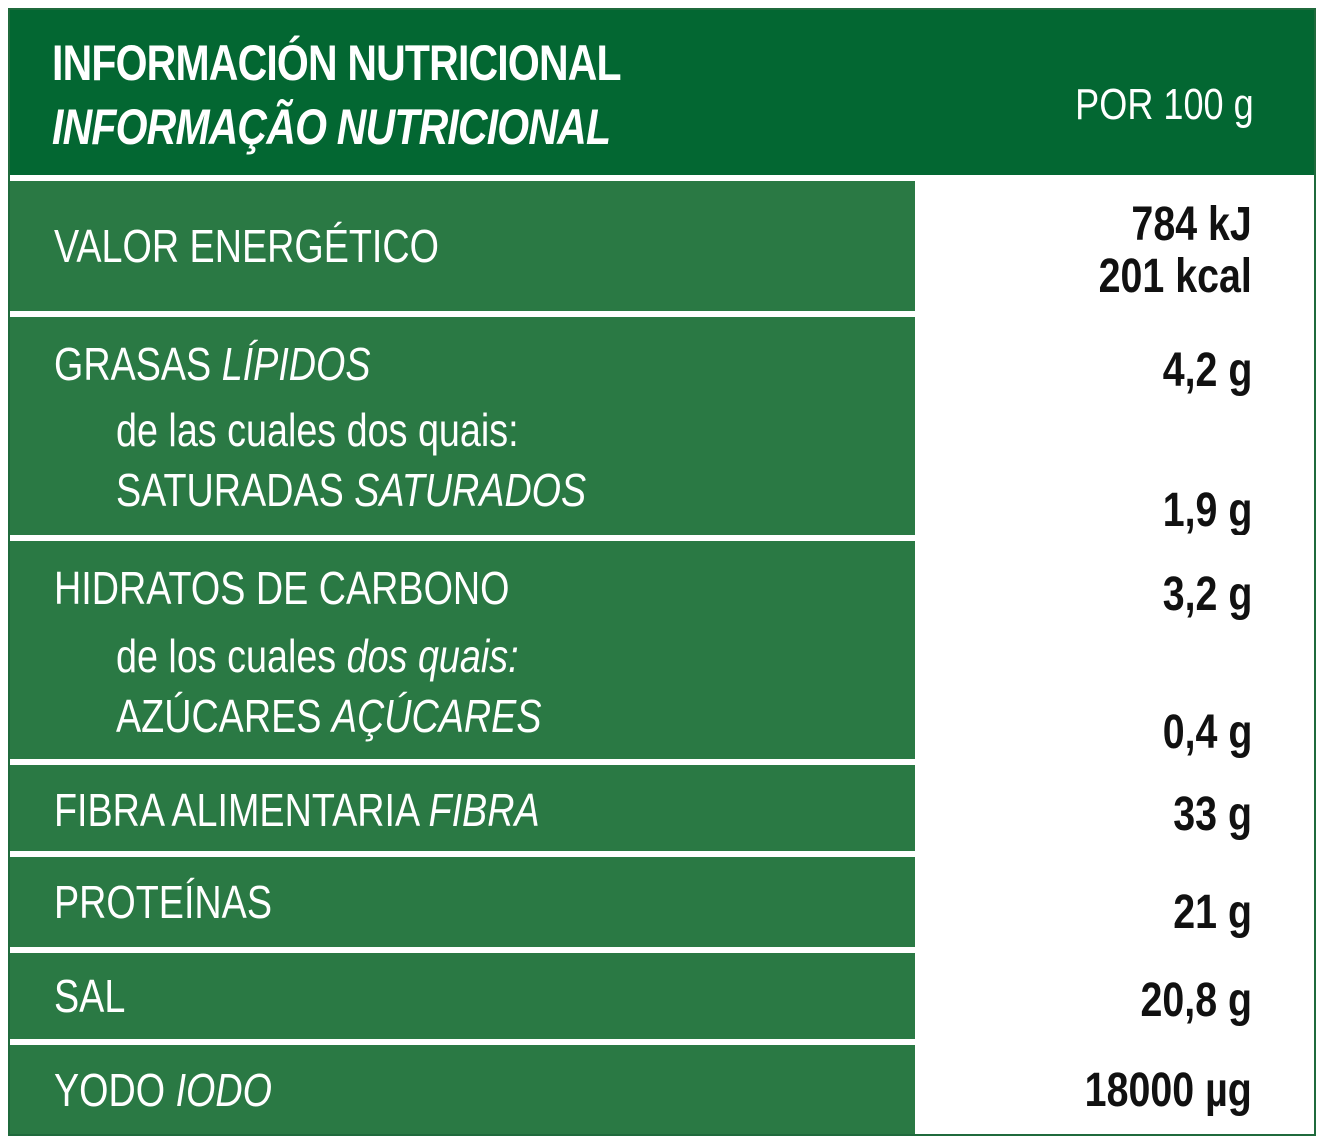 The image size is (1334, 1144). I want to click on protein-label: PROTEÍNAS, so click(163, 902).